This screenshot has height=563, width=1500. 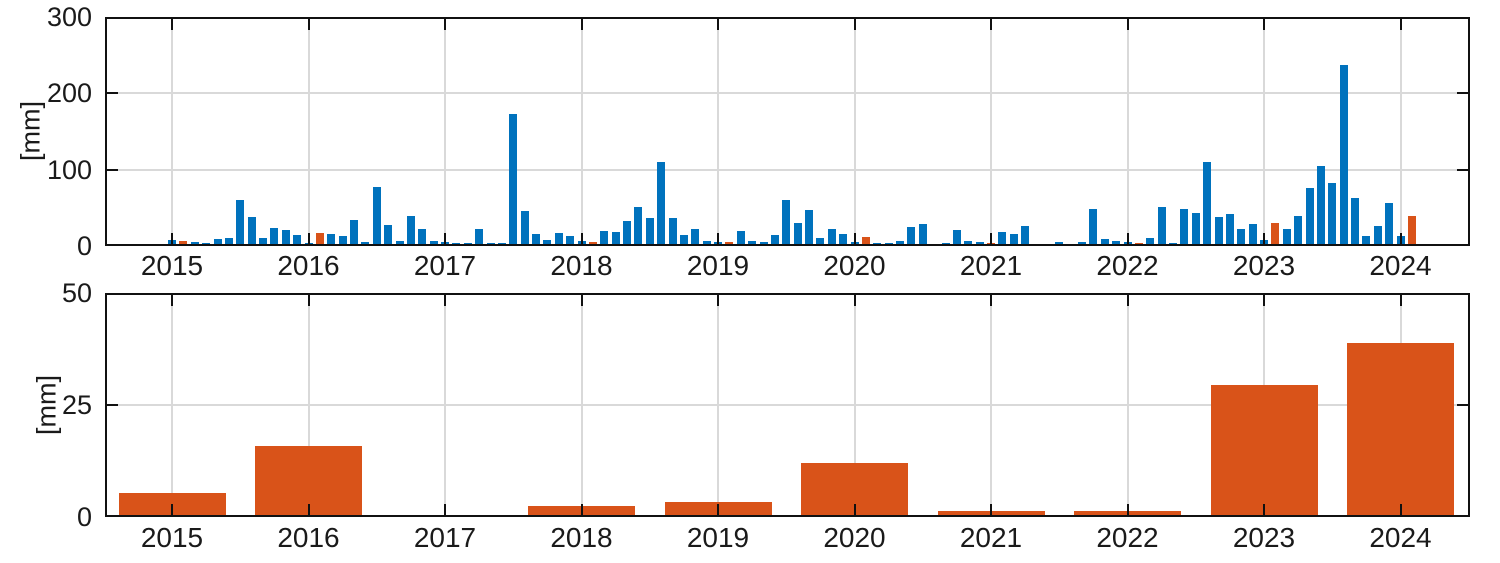 I want to click on monthly-x-tick-label: 2020, so click(x=854, y=265).